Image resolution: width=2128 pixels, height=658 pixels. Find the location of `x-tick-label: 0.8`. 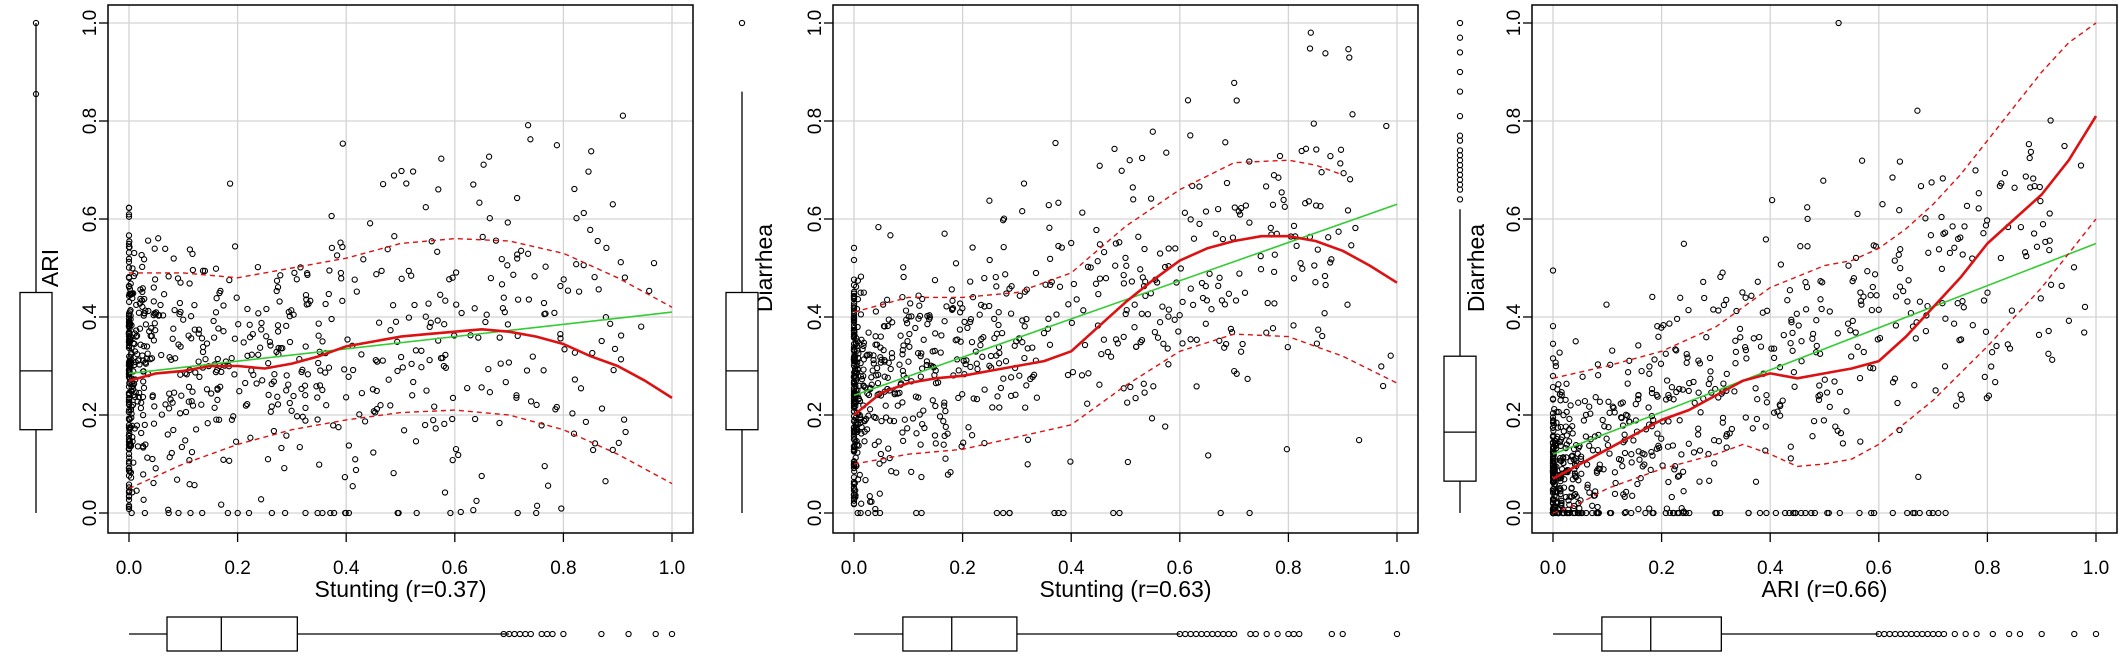

x-tick-label: 0.8 is located at coordinates (1987, 568).